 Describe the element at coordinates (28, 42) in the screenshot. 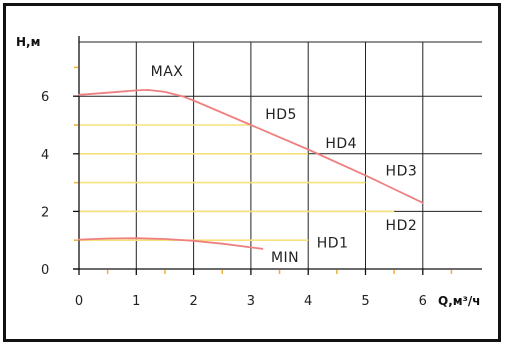

I see `y-axis-label: H,м` at that location.